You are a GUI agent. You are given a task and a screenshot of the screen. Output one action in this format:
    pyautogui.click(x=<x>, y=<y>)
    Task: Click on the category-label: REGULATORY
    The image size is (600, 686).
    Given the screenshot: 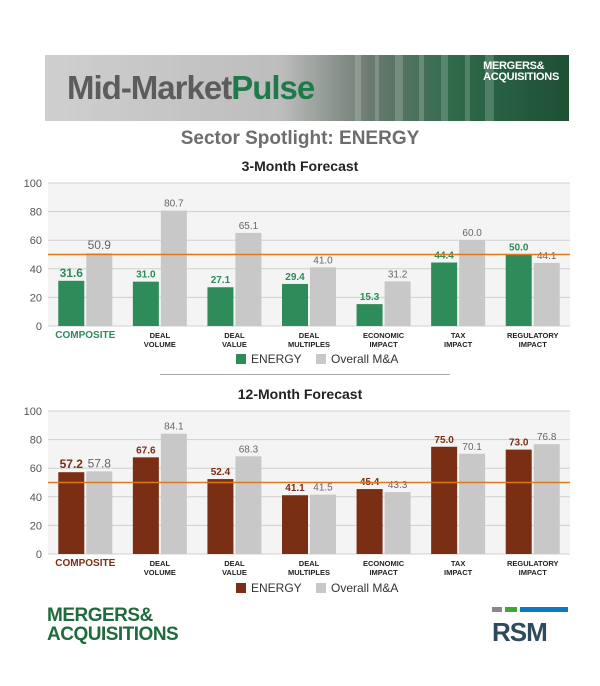 What is the action you would take?
    pyautogui.click(x=533, y=563)
    